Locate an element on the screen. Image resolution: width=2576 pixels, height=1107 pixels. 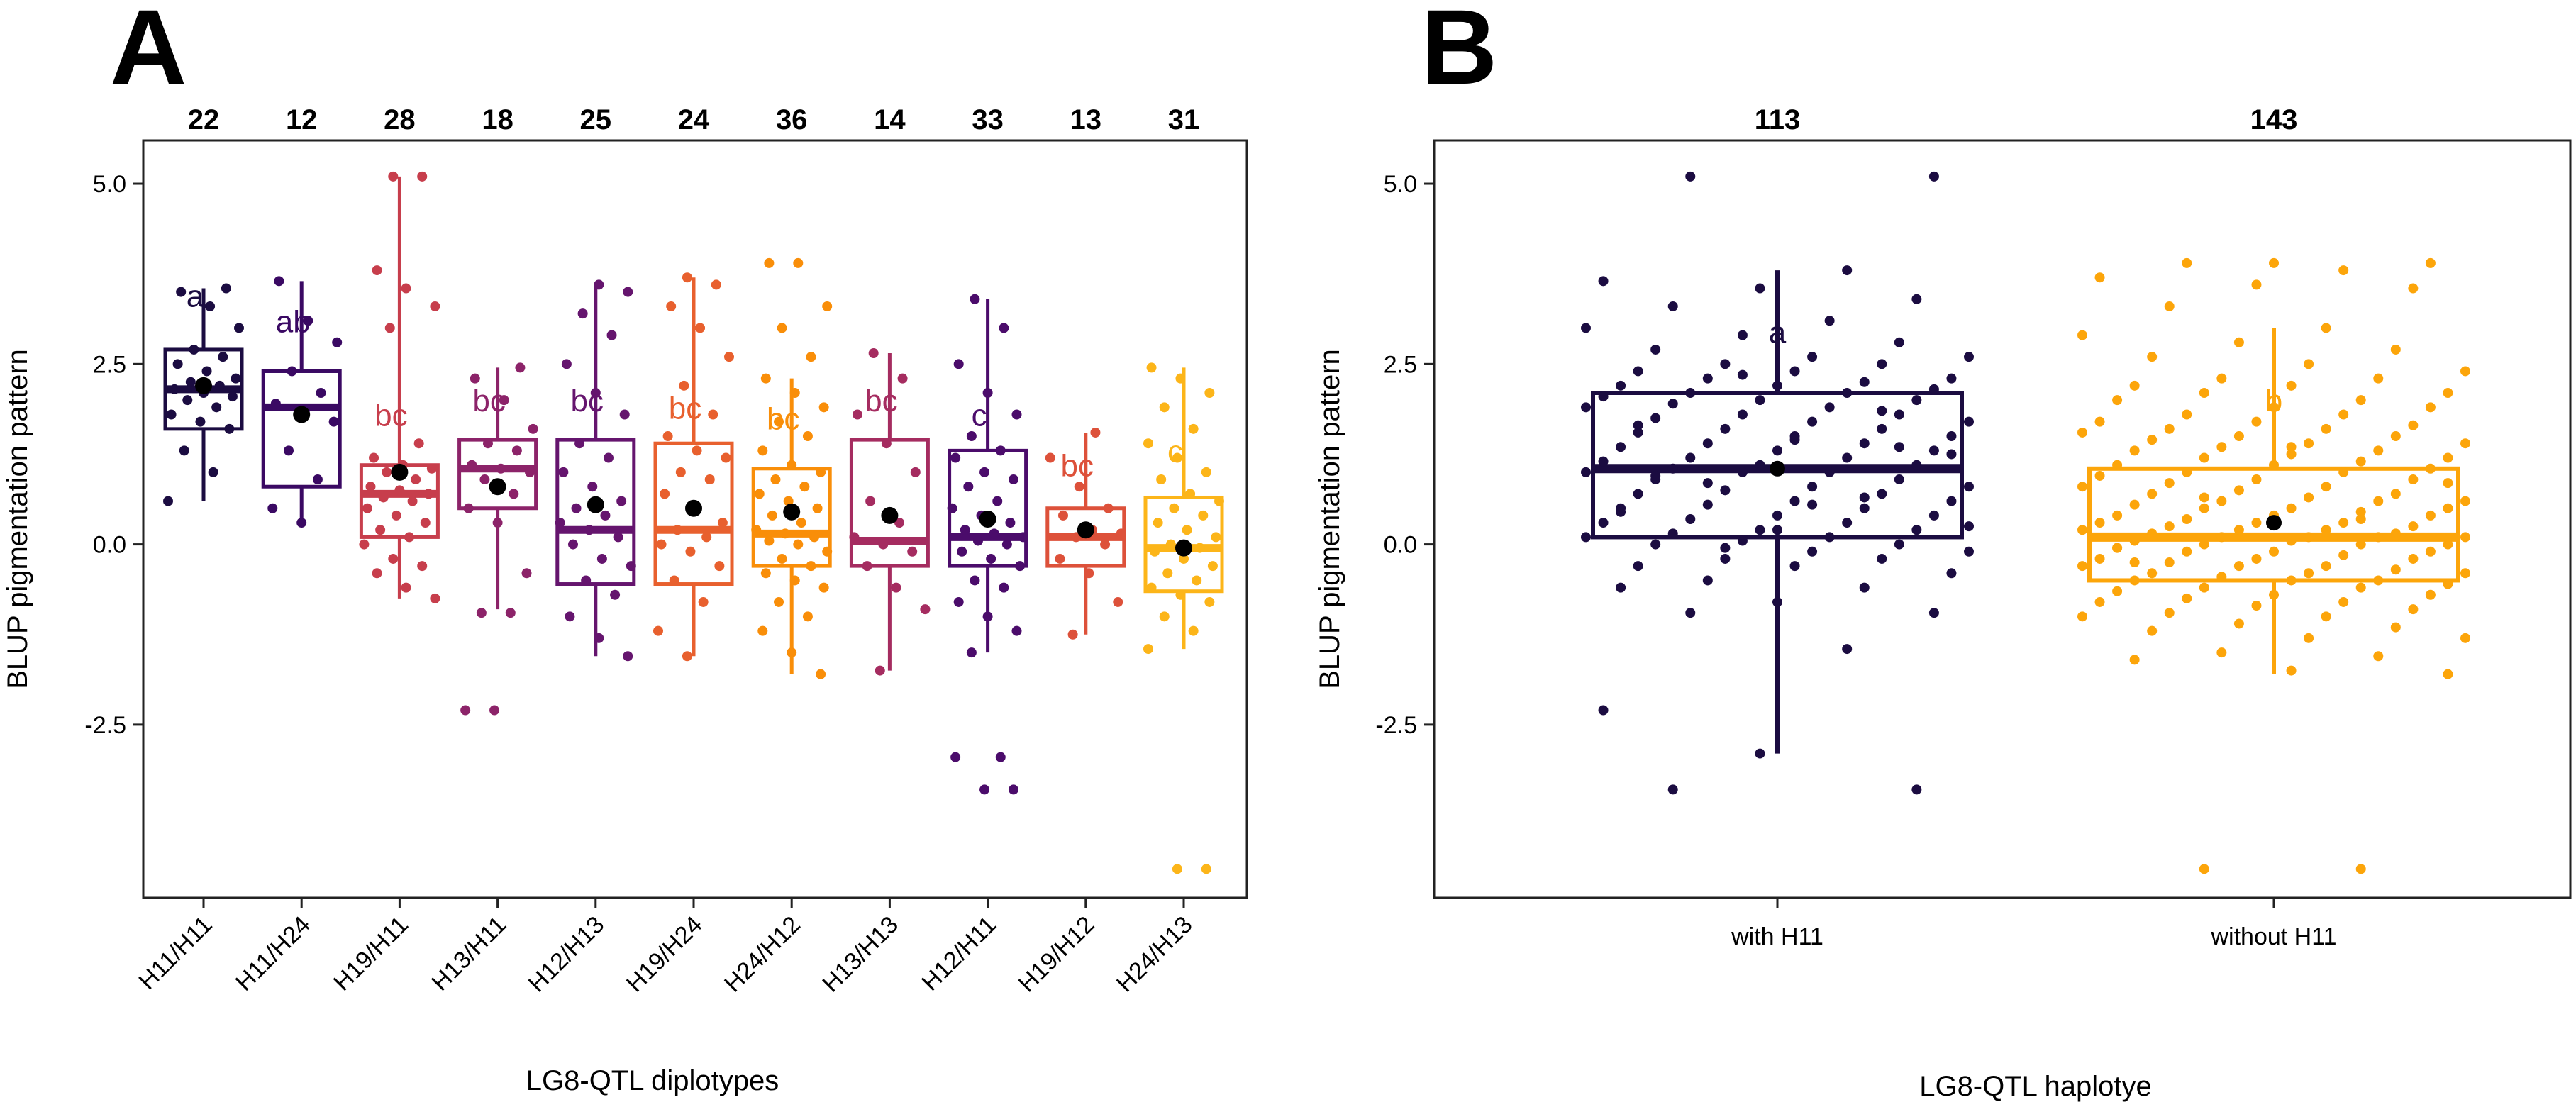
group-count: 31 is located at coordinates (1184, 119).